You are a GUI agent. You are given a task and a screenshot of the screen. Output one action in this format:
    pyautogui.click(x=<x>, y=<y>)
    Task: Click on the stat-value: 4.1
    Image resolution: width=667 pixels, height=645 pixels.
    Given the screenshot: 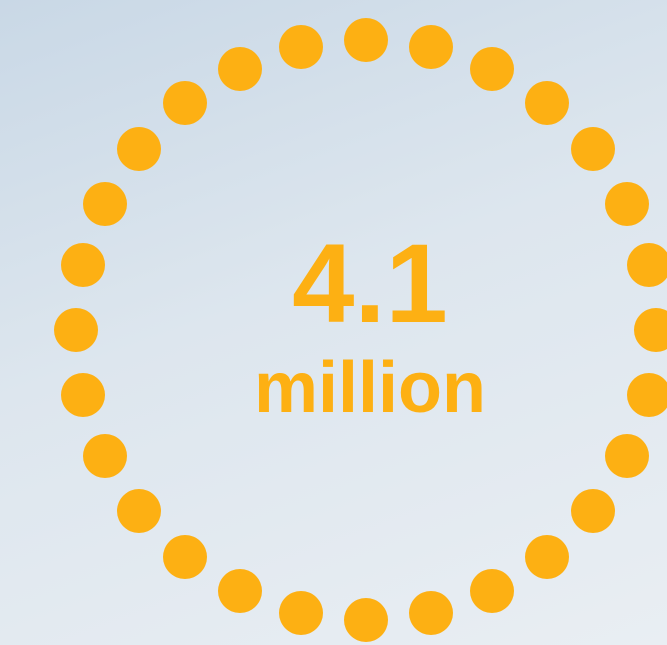 What is the action you would take?
    pyautogui.click(x=370, y=283)
    